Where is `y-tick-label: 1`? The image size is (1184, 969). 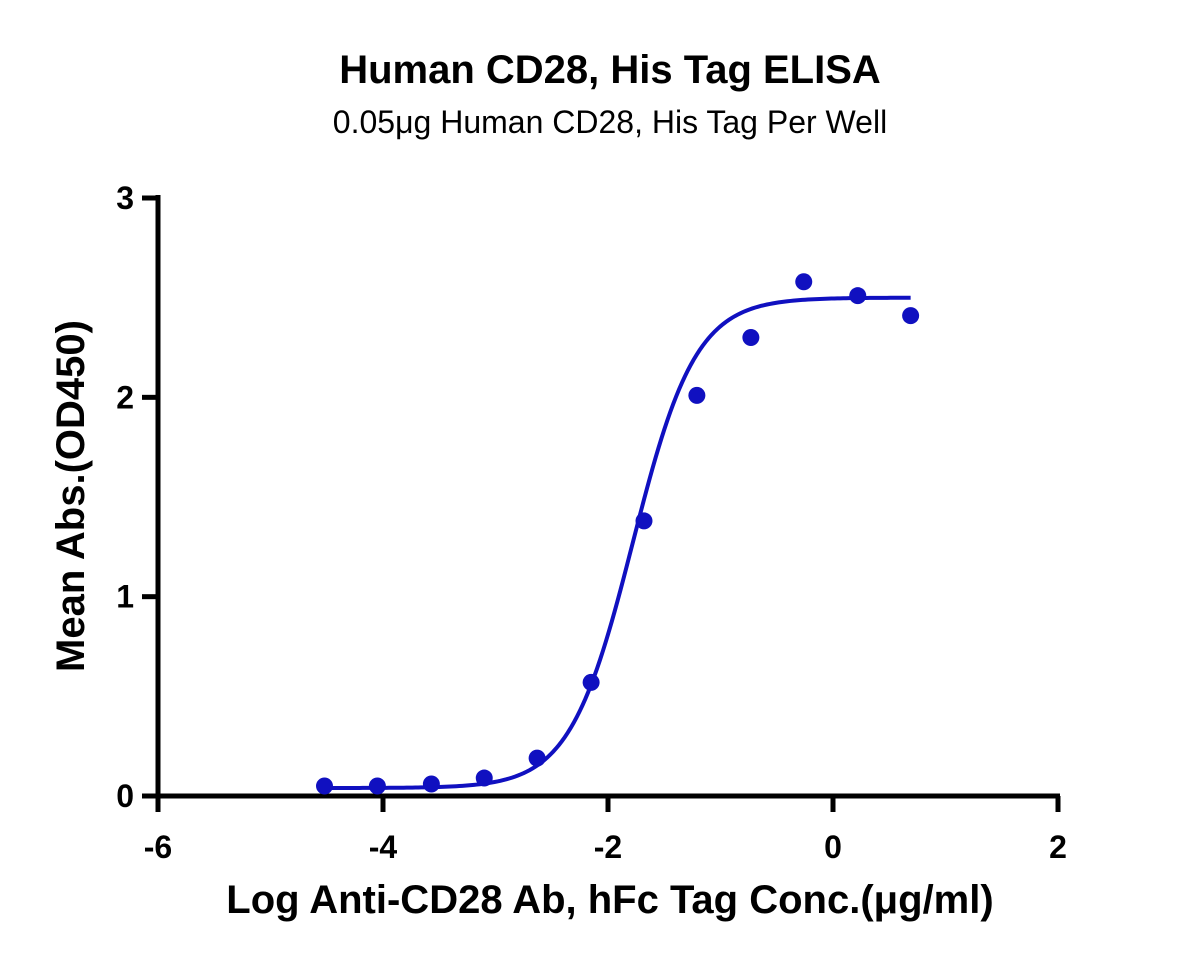
y-tick-label: 1 is located at coordinates (125, 597).